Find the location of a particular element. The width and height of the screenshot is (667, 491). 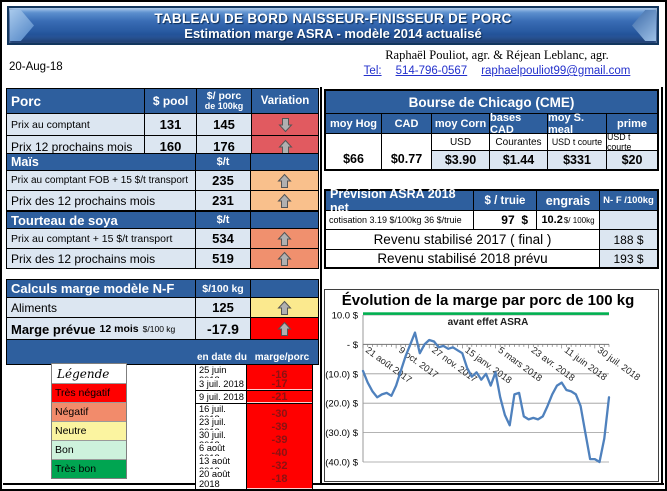

soya-spot-value: 534 is located at coordinates (223, 238).